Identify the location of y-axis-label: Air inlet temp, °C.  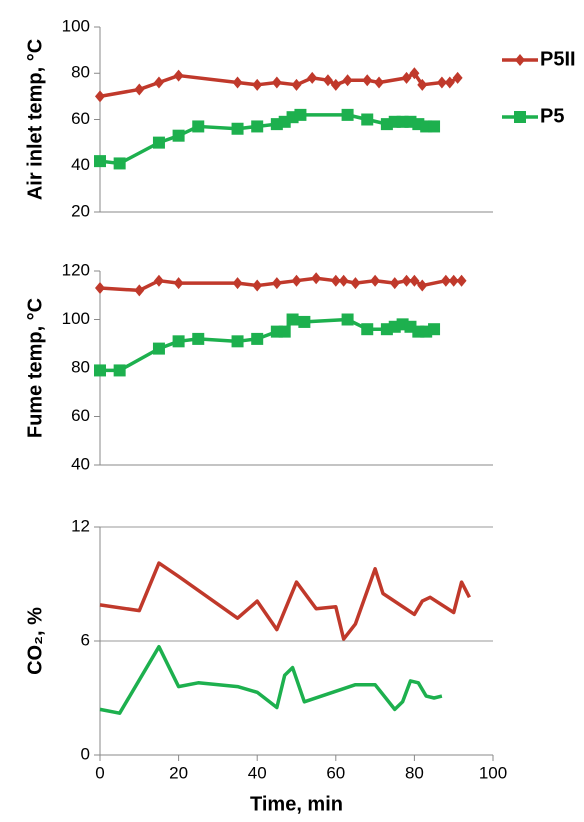
(35, 119).